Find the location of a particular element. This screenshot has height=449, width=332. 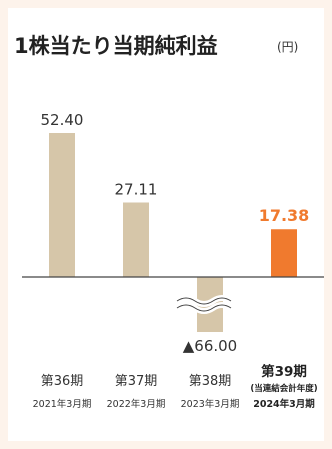

date-label-2: 2022年3月期 is located at coordinates (136, 404).